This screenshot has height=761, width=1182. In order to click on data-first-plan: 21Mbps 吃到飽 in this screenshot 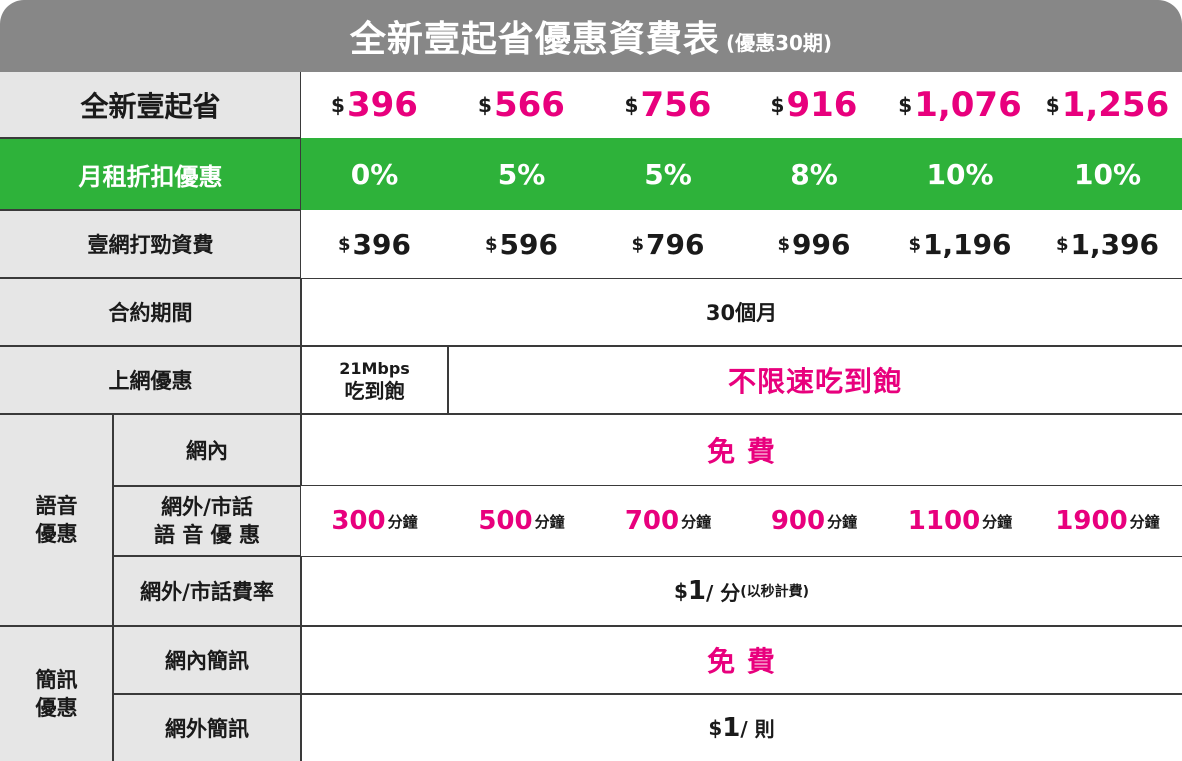, I will do `click(374, 380)`.